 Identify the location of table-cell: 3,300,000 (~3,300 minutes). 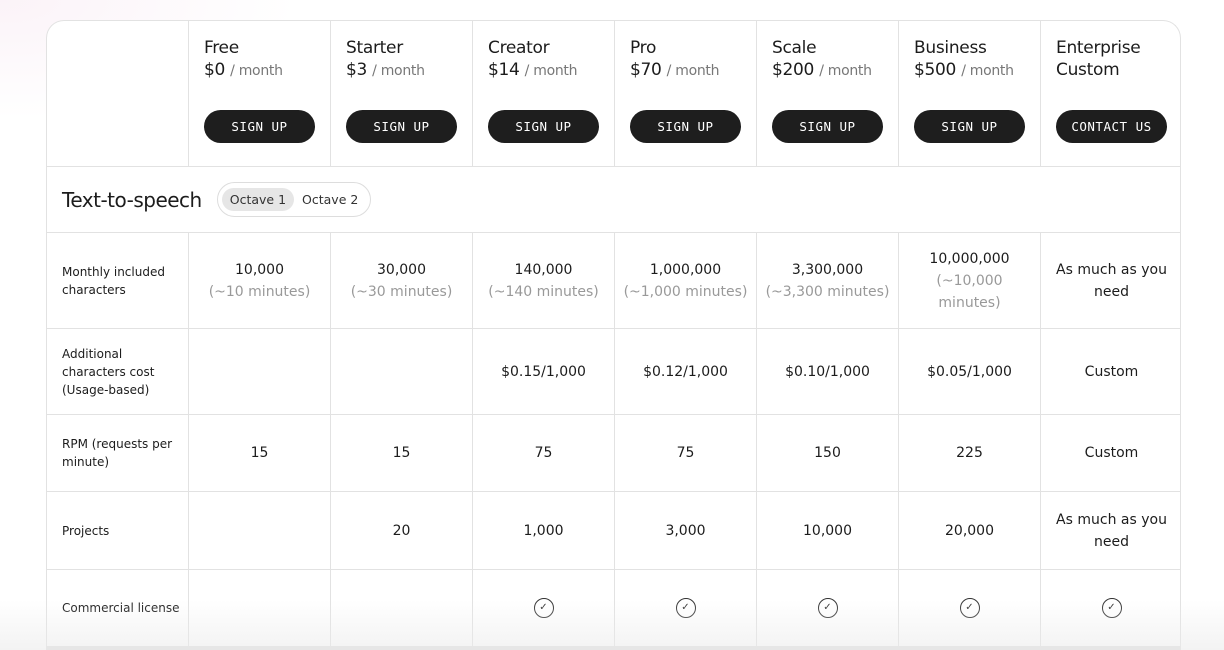
(827, 280).